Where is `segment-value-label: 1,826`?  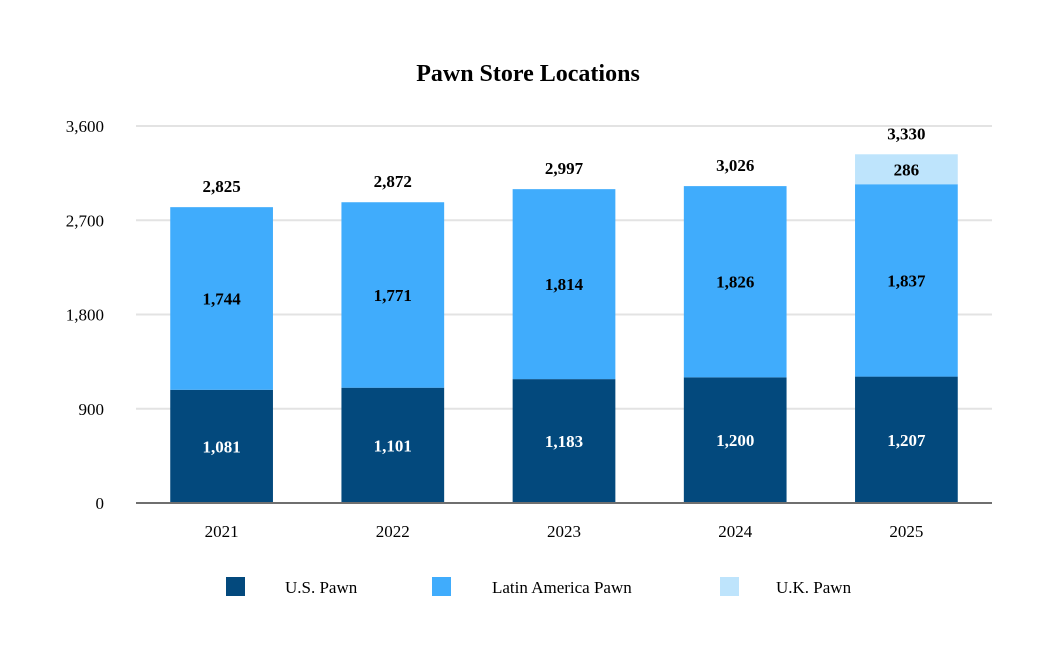
segment-value-label: 1,826 is located at coordinates (735, 282).